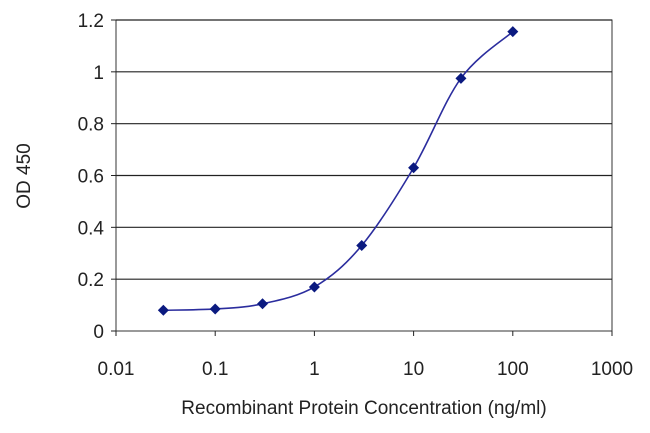 The height and width of the screenshot is (433, 650). I want to click on x-tick-label: 0.01, so click(116, 369).